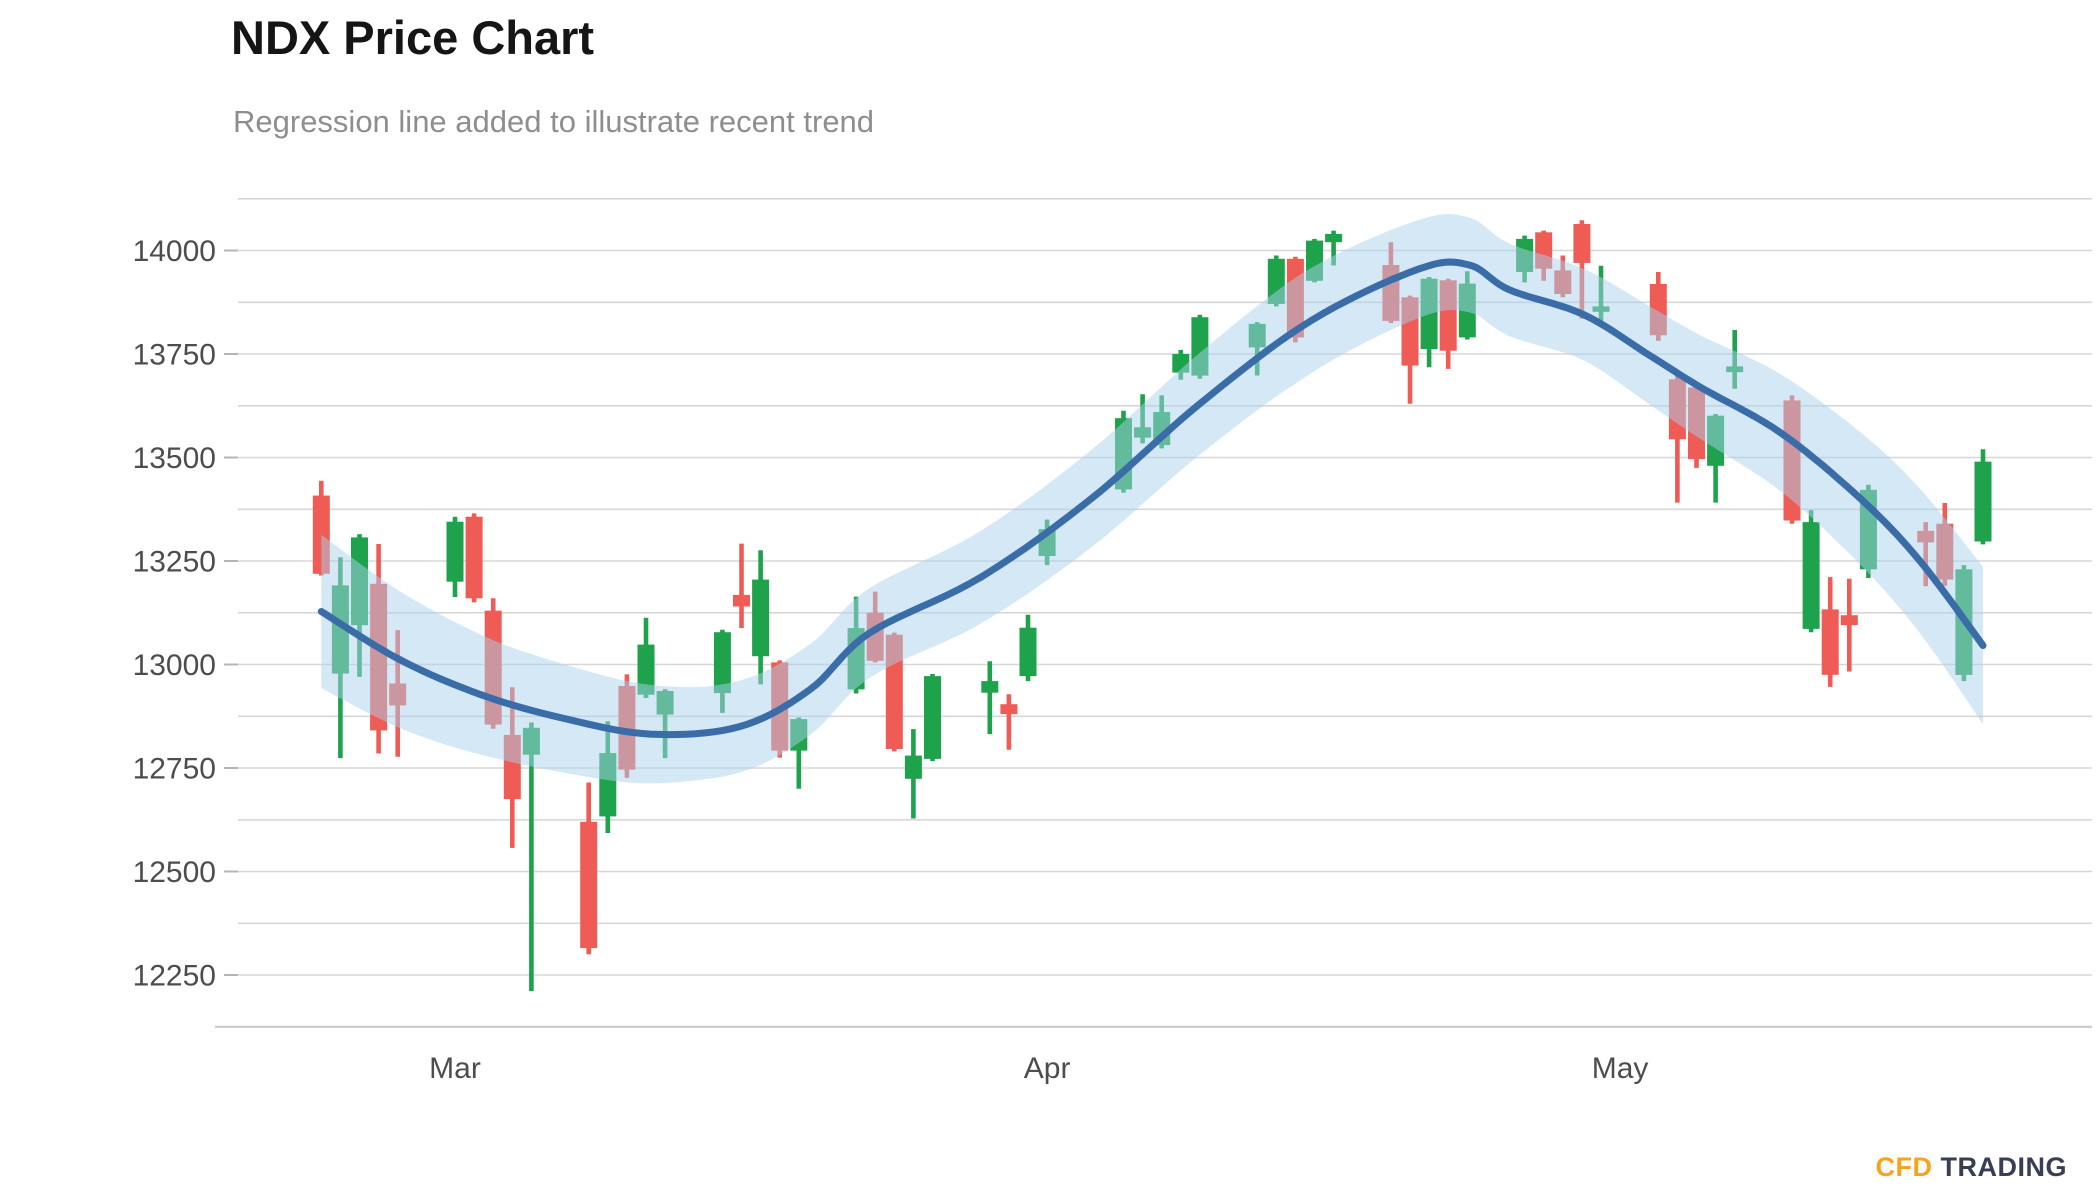 The height and width of the screenshot is (1200, 2100). Describe the element at coordinates (2003, 1167) in the screenshot. I see `brand-logo-trading: TRADING` at that location.